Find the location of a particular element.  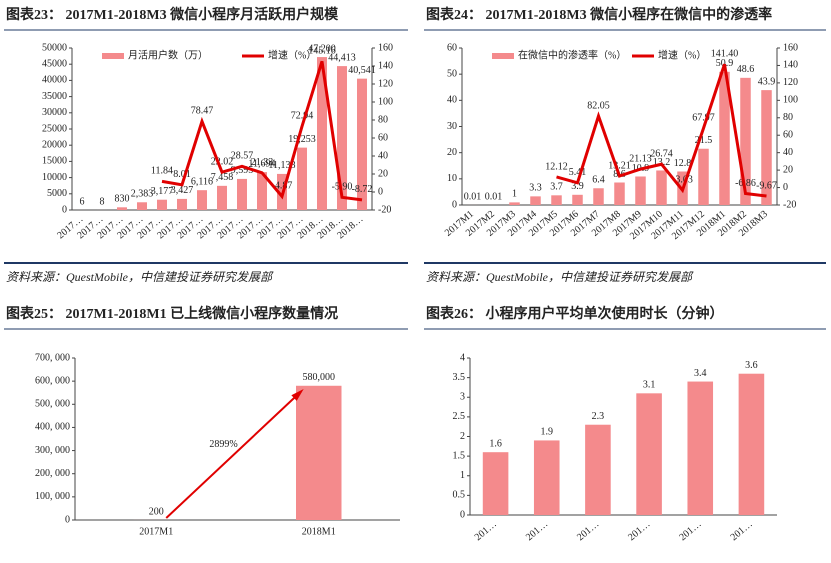

y-tick-label: 40000 is located at coordinates (54, 80).